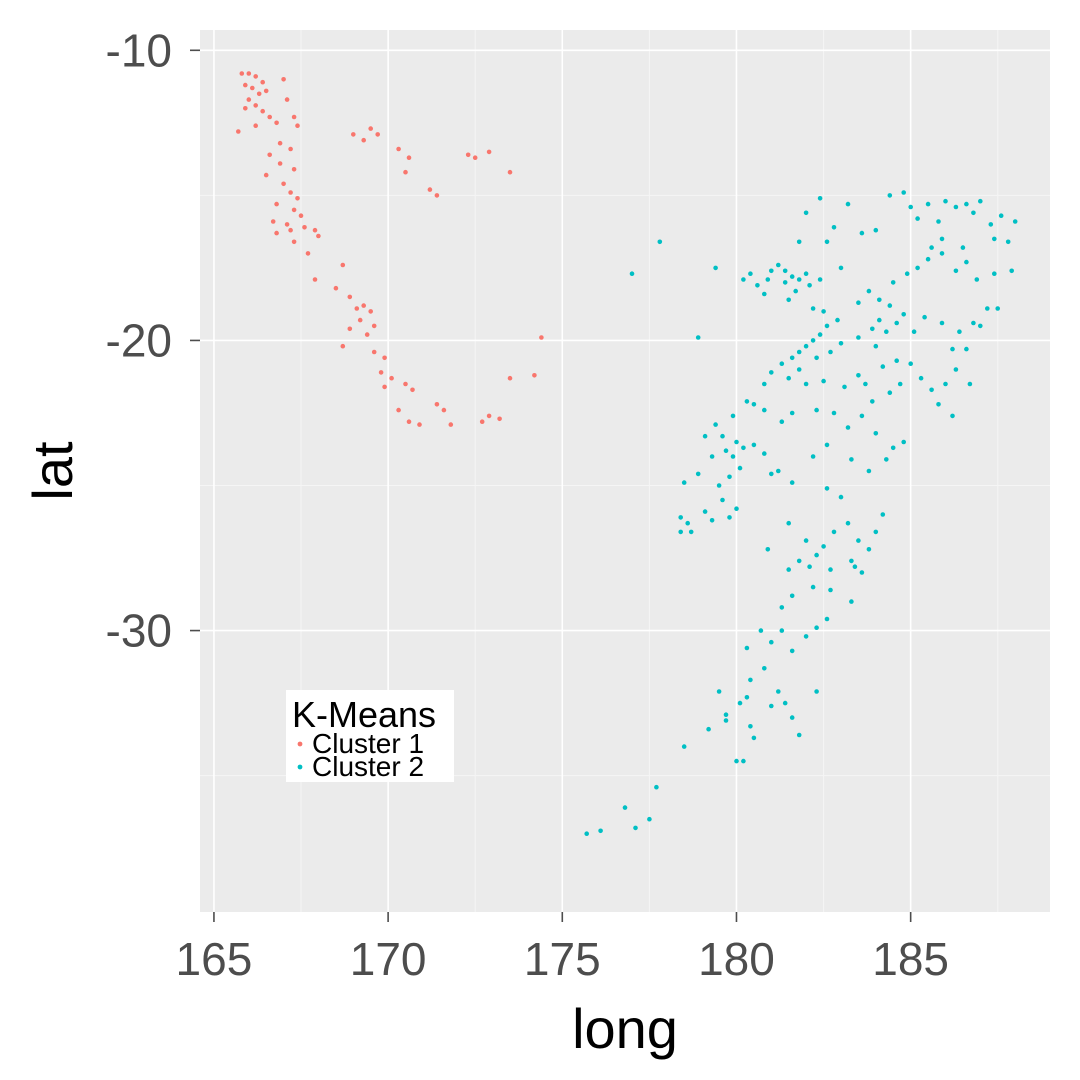 The image size is (1080, 1080). Describe the element at coordinates (139, 50) in the screenshot. I see `y-tick-label: -10` at that location.